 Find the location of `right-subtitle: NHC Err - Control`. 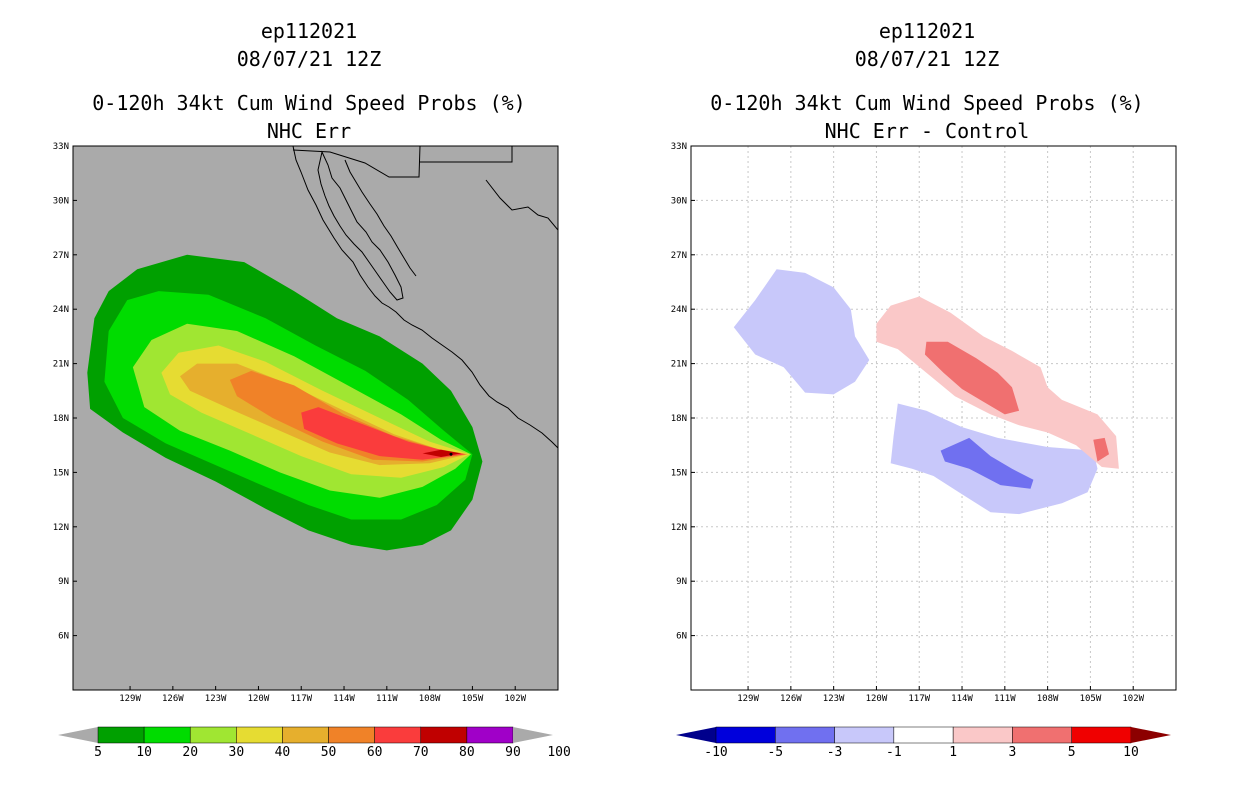

right-subtitle: NHC Err - Control is located at coordinates (927, 131).